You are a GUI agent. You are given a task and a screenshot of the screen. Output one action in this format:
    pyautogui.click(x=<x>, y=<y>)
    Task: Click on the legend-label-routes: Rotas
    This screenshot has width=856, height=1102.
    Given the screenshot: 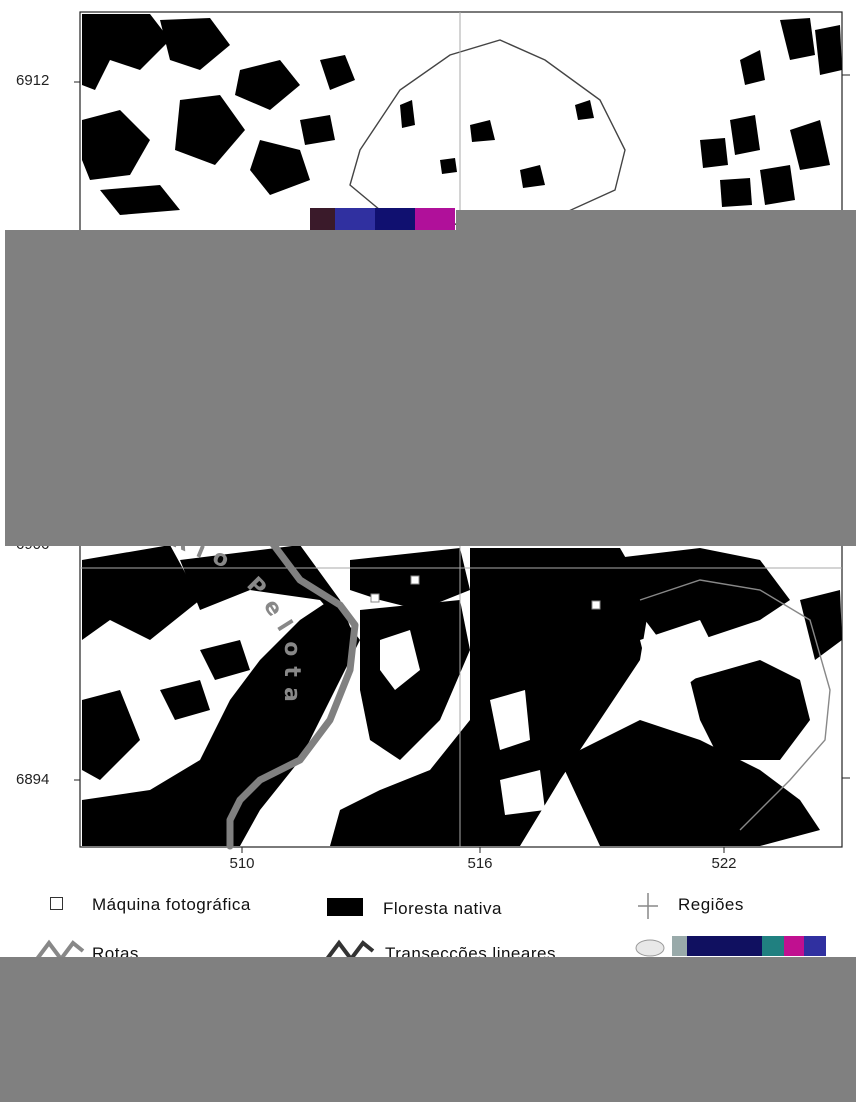 What is the action you would take?
    pyautogui.click(x=115, y=951)
    